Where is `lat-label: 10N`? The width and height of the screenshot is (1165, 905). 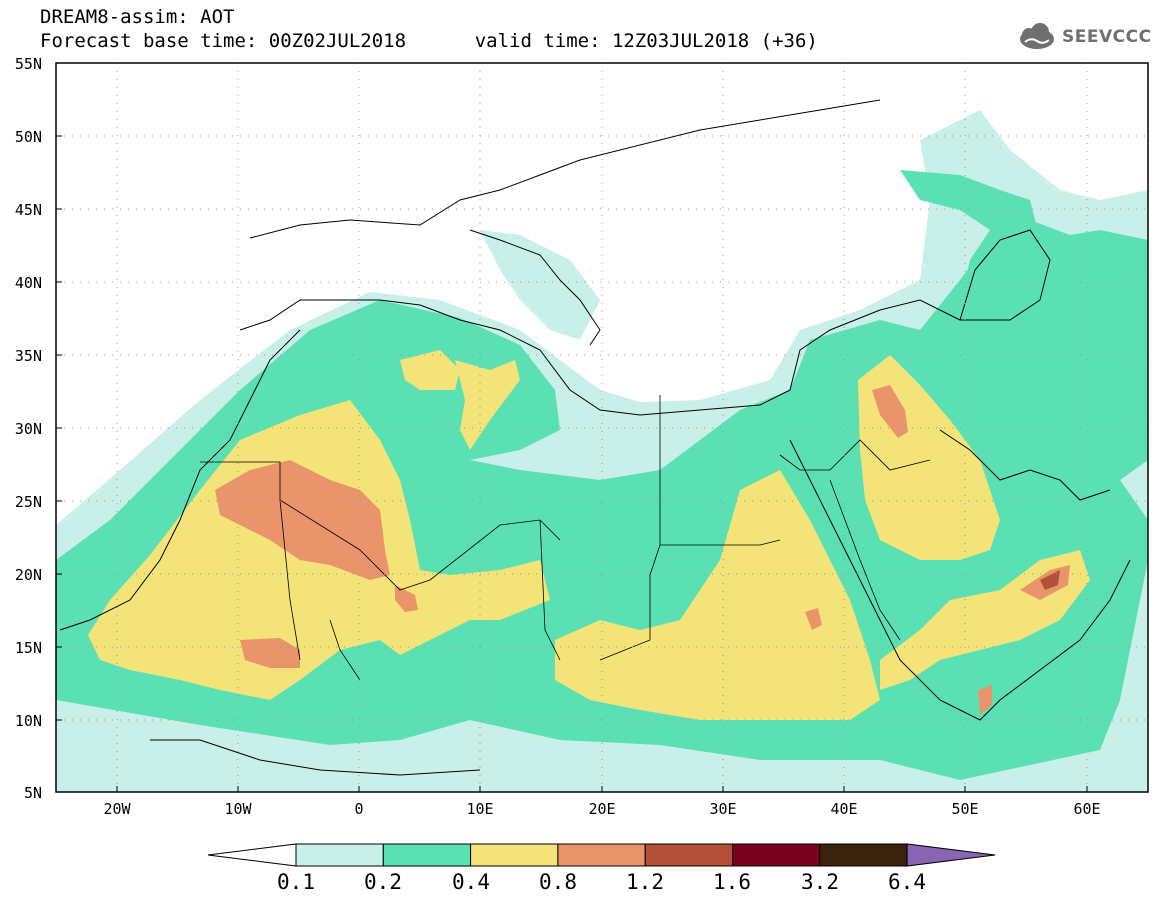
lat-label: 10N is located at coordinates (28, 721).